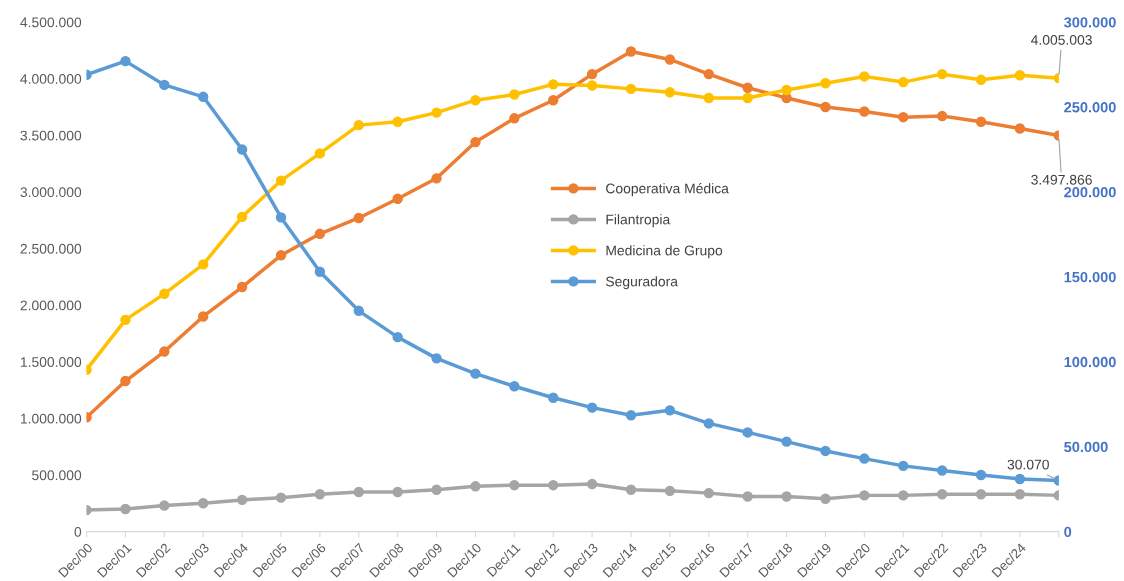  What do you see at coordinates (667, 190) in the screenshot?
I see `legend-label: Cooperativa Médica` at bounding box center [667, 190].